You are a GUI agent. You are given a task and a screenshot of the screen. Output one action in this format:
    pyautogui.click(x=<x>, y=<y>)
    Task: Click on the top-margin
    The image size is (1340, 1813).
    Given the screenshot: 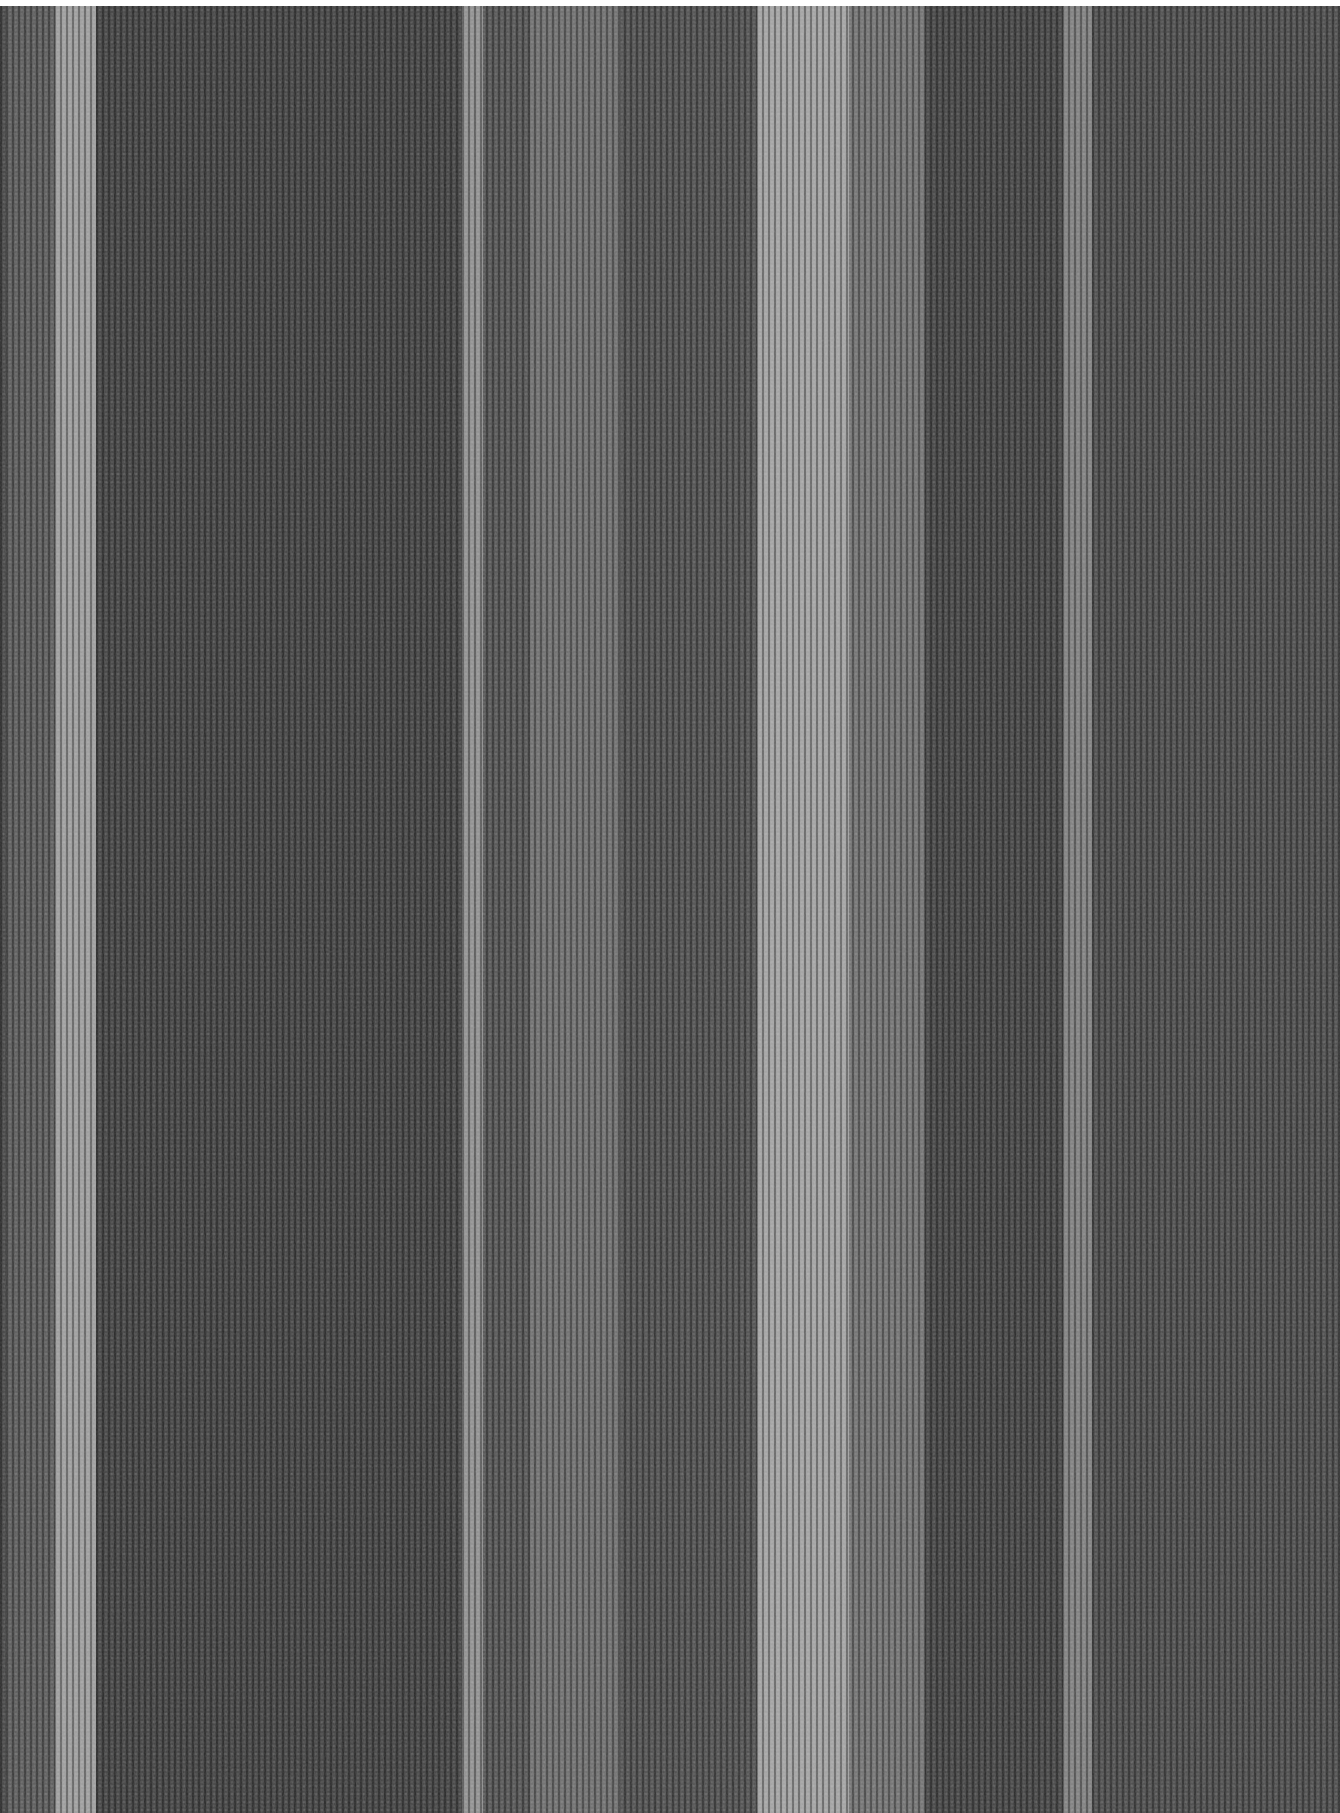 What is the action you would take?
    pyautogui.click(x=670, y=3)
    